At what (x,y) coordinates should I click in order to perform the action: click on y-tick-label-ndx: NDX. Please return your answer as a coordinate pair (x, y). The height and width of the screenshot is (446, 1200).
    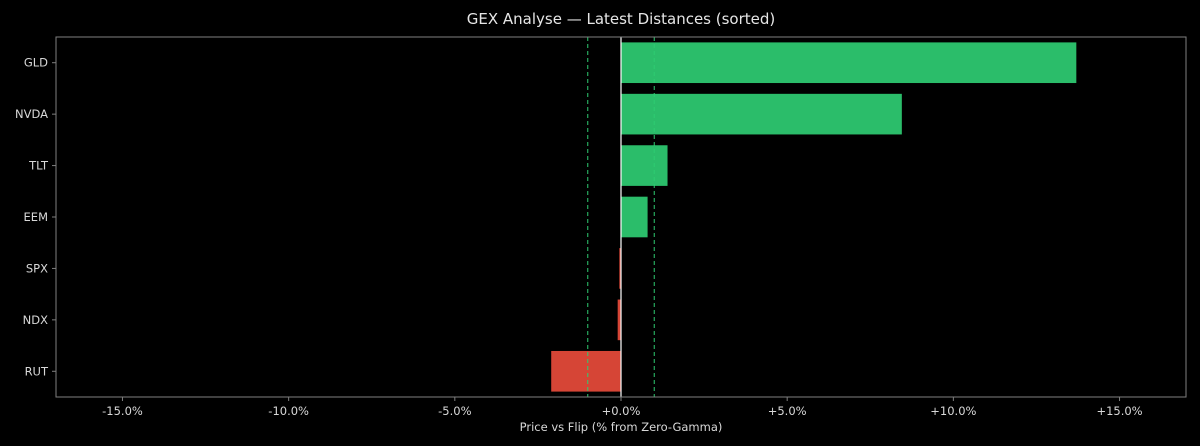
    Looking at the image, I should click on (35, 320).